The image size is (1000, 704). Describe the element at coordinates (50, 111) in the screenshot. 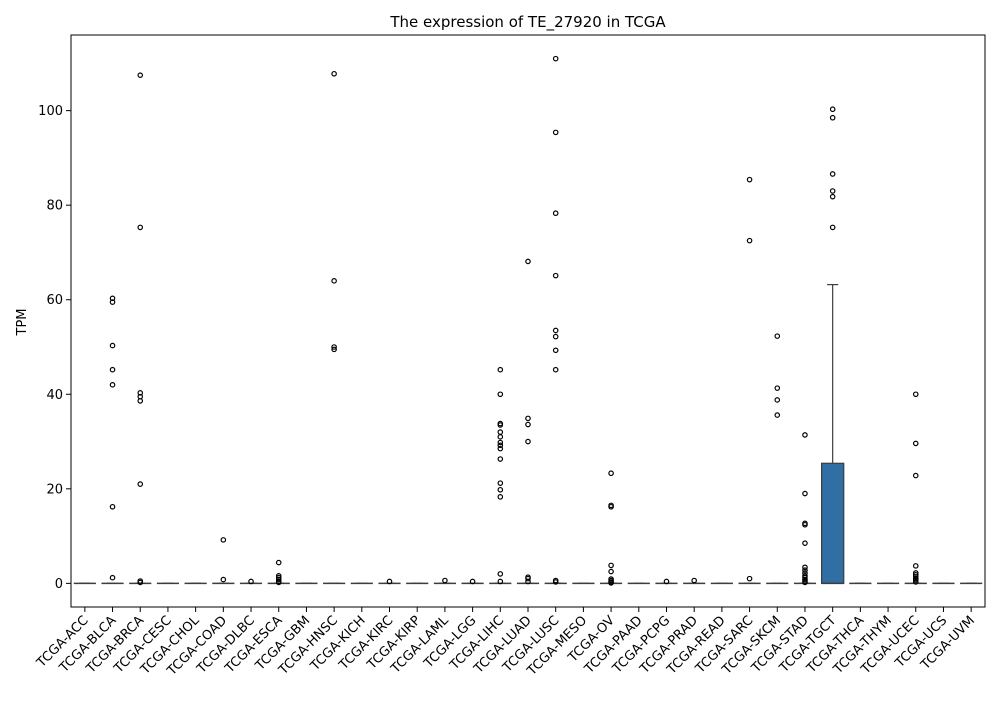

I see `y-tick-label: 100` at that location.